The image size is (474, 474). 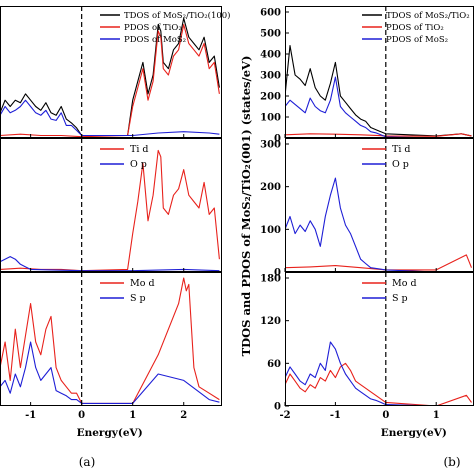 What do you see at coordinates (177, 15) in the screenshot?
I see `legend-label: TDOS of MoS₂/TiO₂(100)` at bounding box center [177, 15].